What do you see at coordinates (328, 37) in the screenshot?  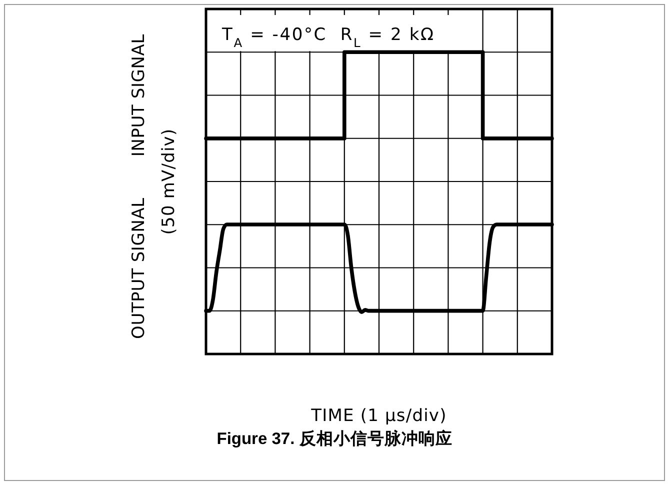 I see `text: T$_{A}$ = -40°C R$_{L}$ = 2 kΩ` at bounding box center [328, 37].